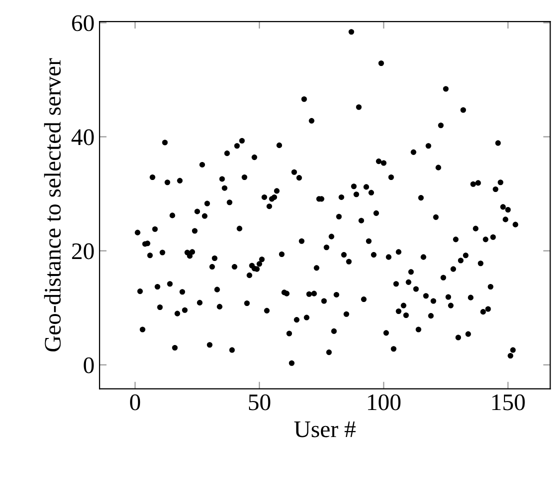 The width and height of the screenshot is (553, 480). I want to click on x-axis-title: User #, so click(325, 430).